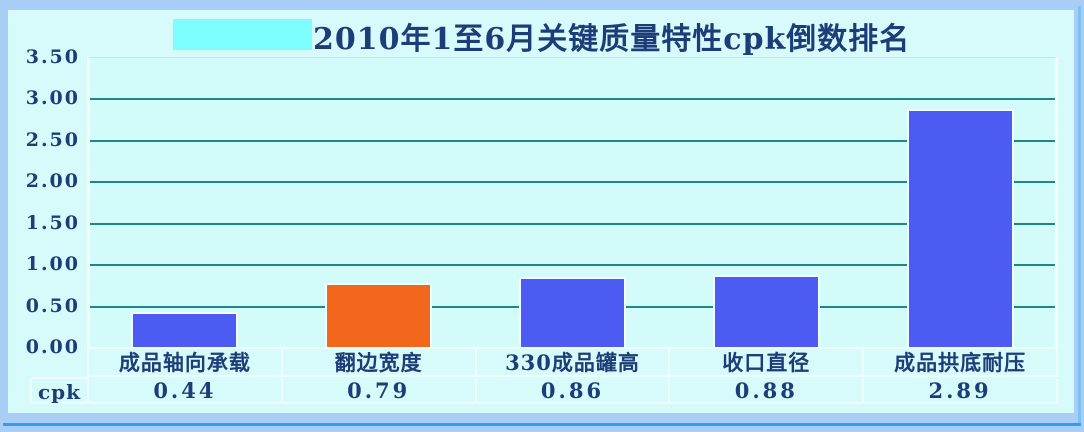 The image size is (1084, 432). Describe the element at coordinates (380, 390) in the screenshot. I see `cpk-value-cell: 0.79` at that location.